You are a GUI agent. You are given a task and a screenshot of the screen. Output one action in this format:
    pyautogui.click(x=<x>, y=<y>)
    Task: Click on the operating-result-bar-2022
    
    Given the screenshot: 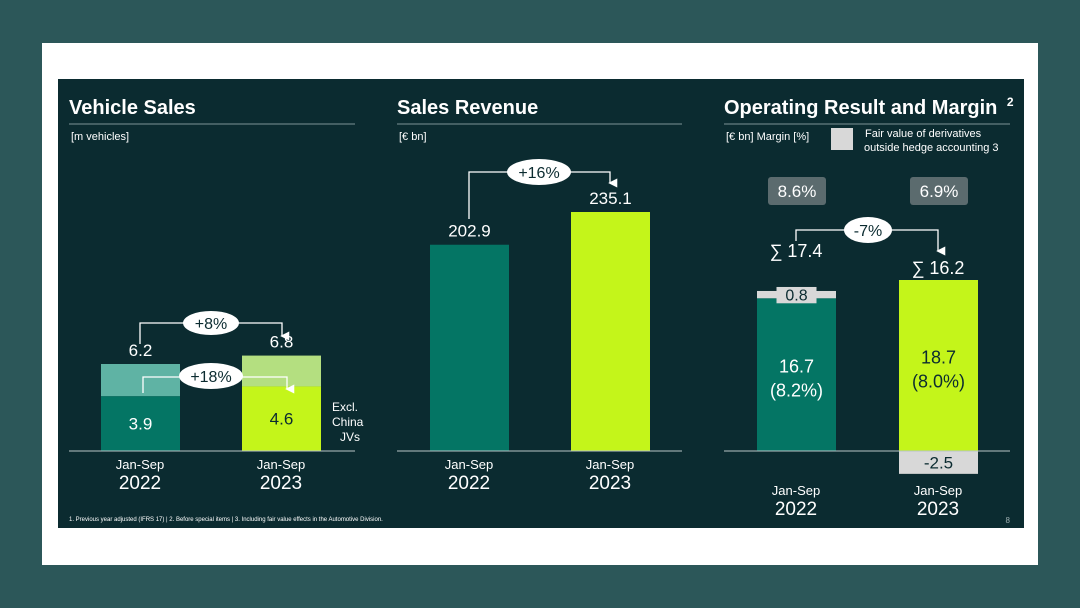 What is the action you would take?
    pyautogui.click(x=796, y=374)
    